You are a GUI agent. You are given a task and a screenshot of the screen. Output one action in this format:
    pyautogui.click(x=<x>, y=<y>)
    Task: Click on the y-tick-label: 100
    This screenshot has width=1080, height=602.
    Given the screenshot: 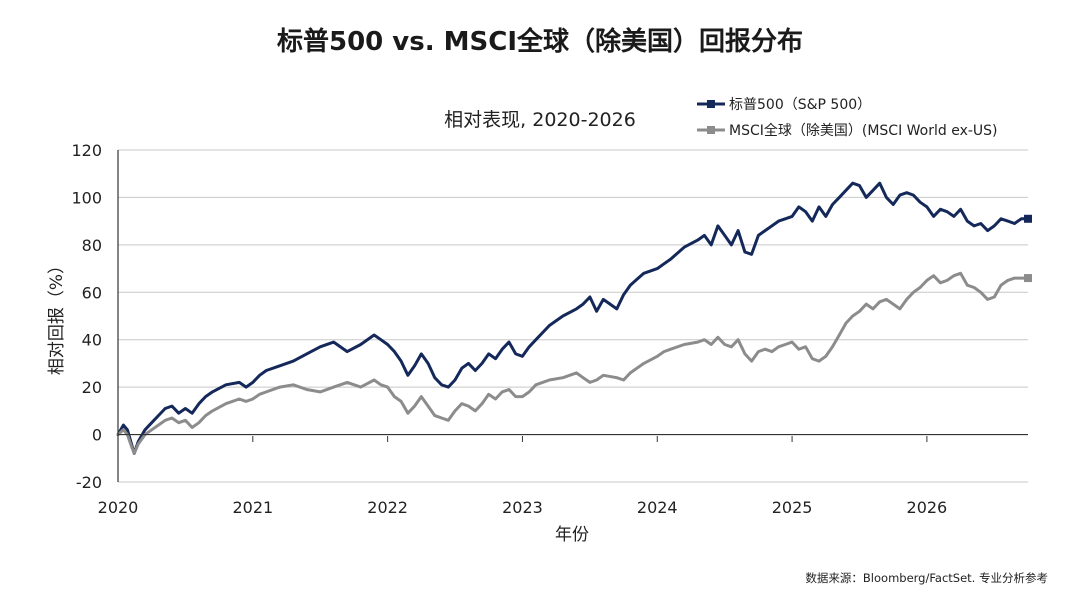 What is the action you would take?
    pyautogui.click(x=86, y=197)
    